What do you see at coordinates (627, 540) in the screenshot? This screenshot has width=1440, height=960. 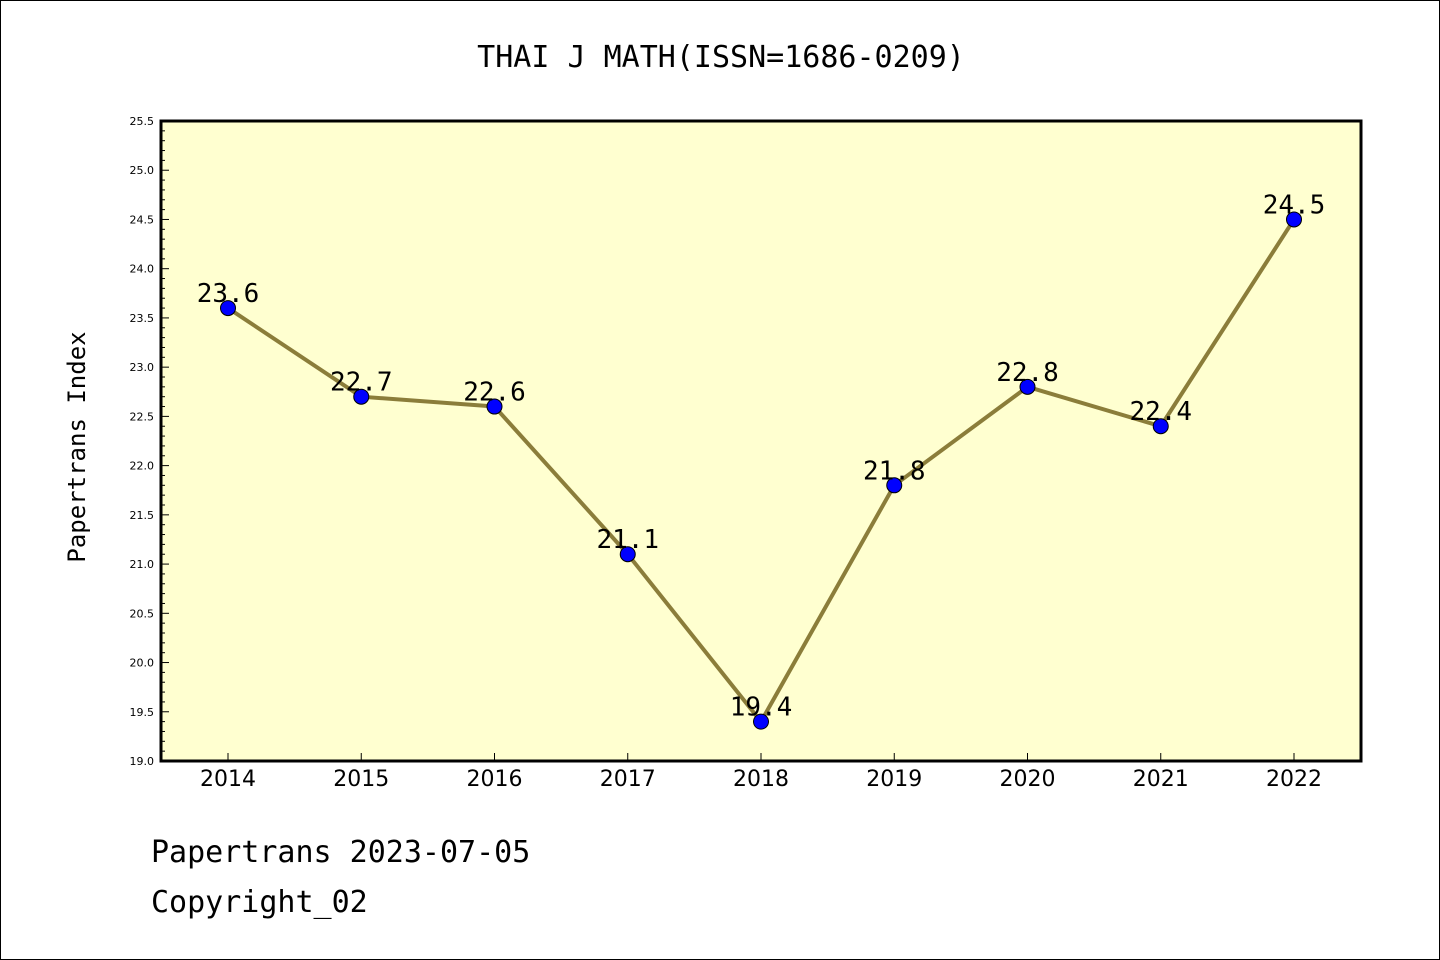 I see `data-label: 21.1` at bounding box center [627, 540].